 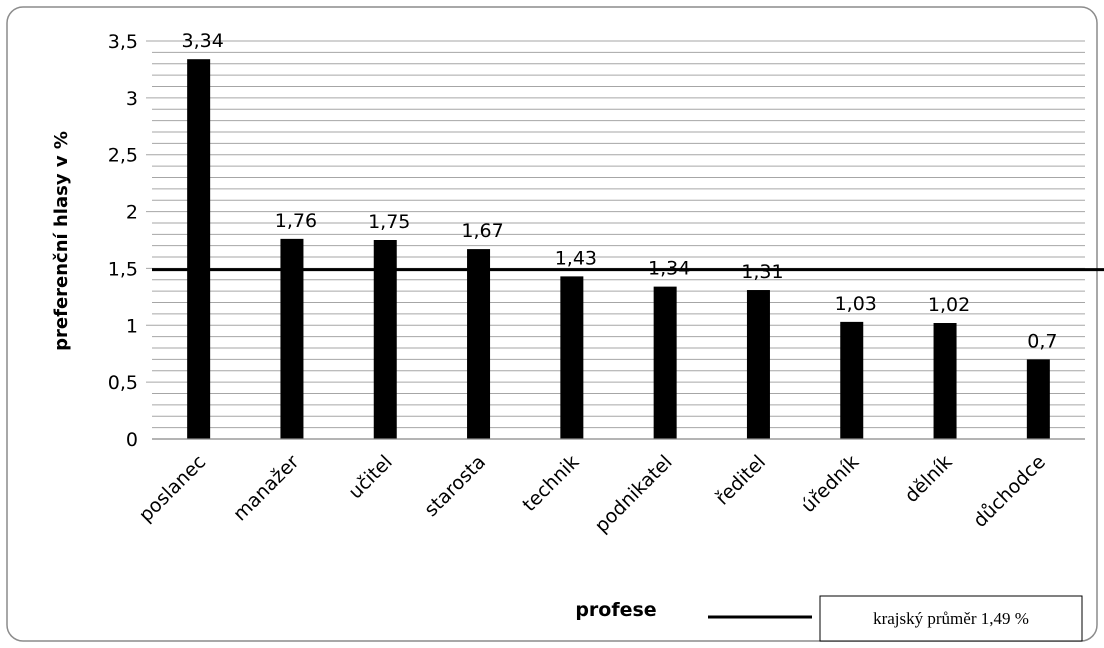 What do you see at coordinates (123, 42) in the screenshot?
I see `y-tick-label: 3,5` at bounding box center [123, 42].